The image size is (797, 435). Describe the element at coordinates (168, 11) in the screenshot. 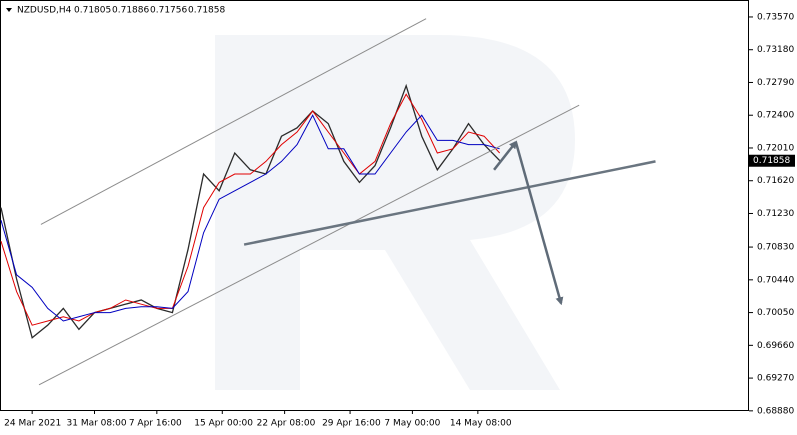

I see `low: 0.71756` at that location.